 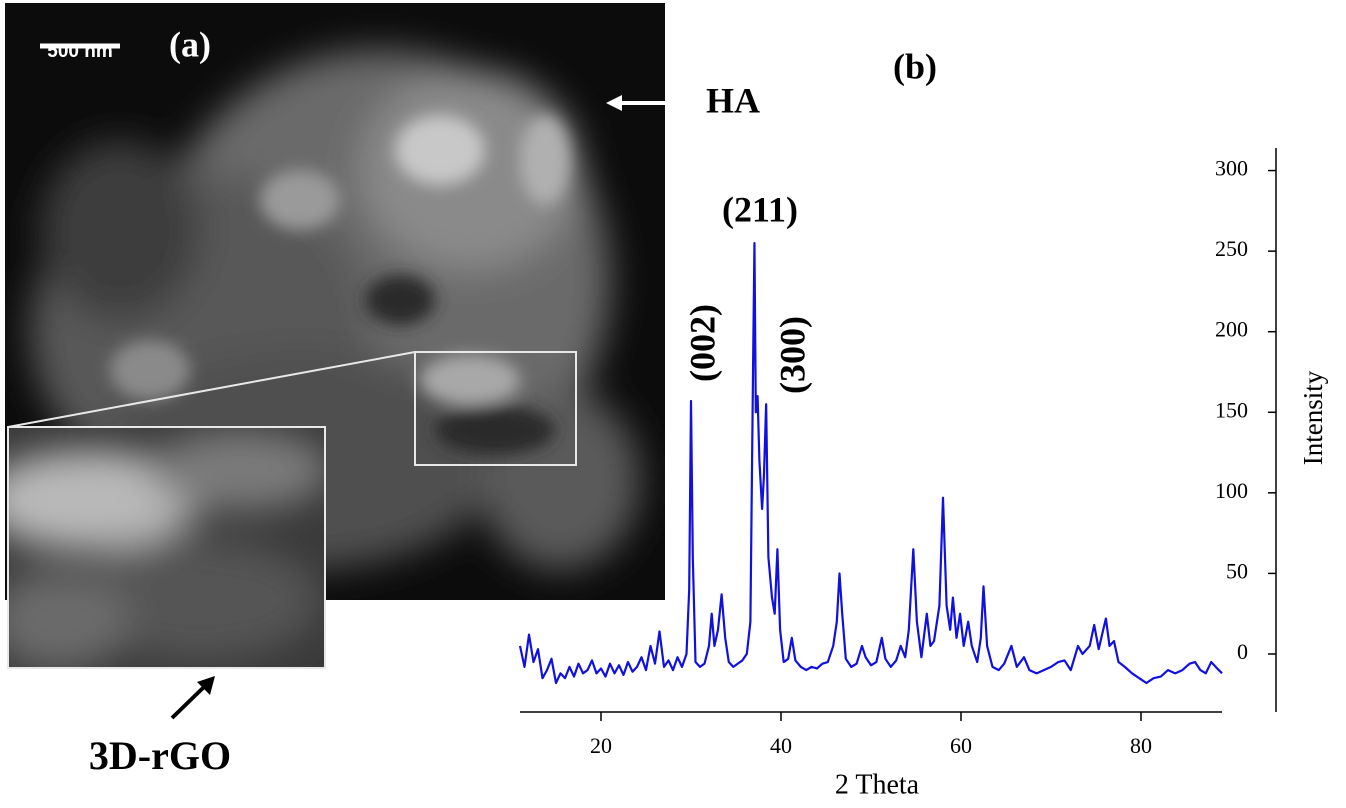 What do you see at coordinates (702, 343) in the screenshot?
I see `peak-label: (002)` at bounding box center [702, 343].